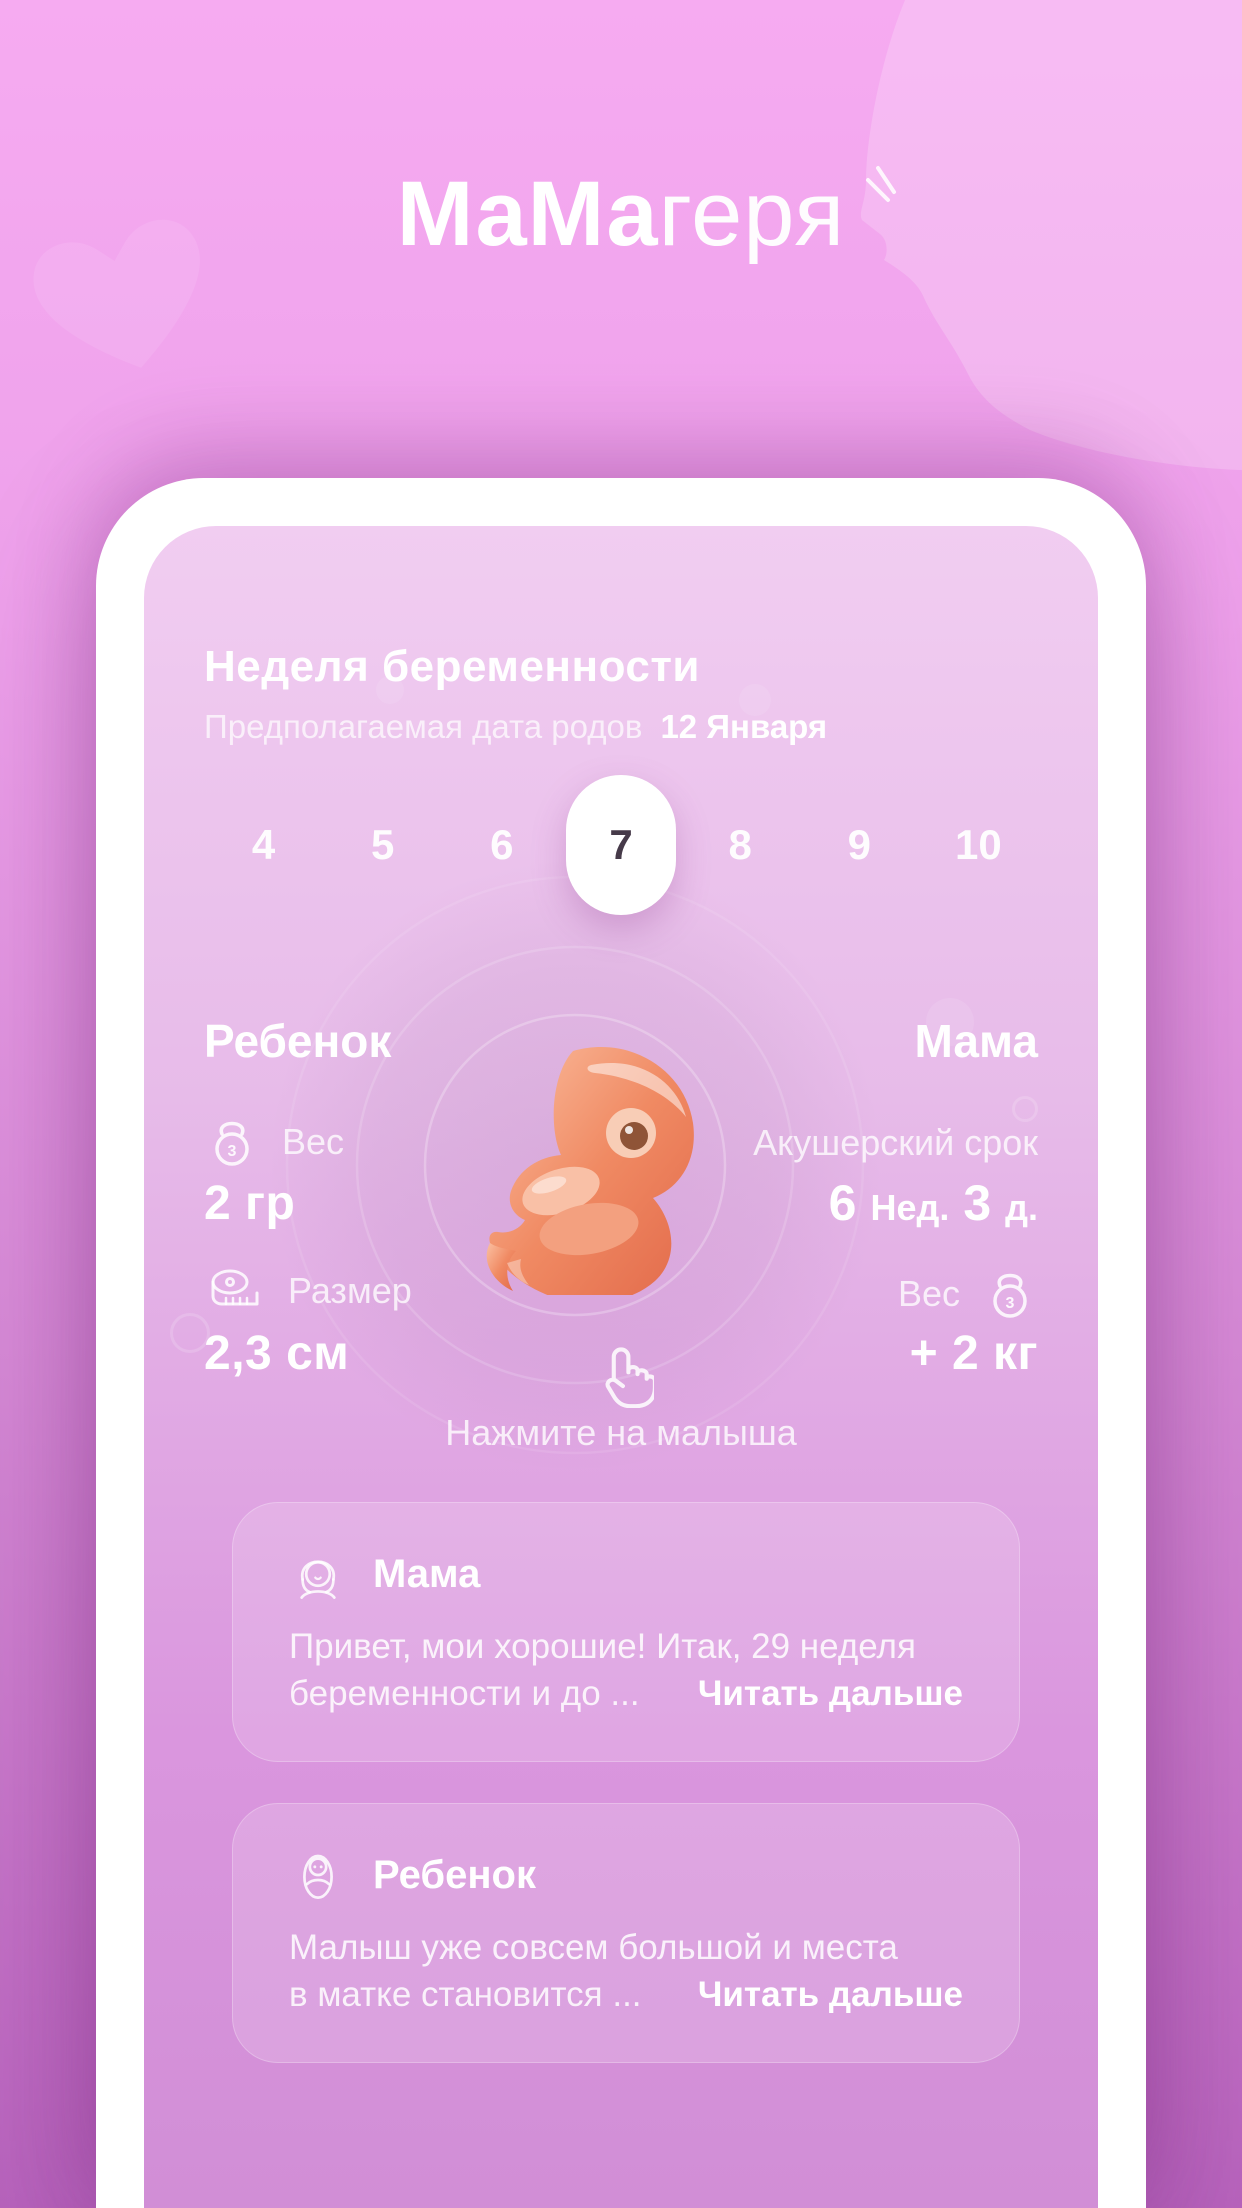 Image resolution: width=1242 pixels, height=2208 pixels. I want to click on term-days-unit: д., so click(1021, 1207).